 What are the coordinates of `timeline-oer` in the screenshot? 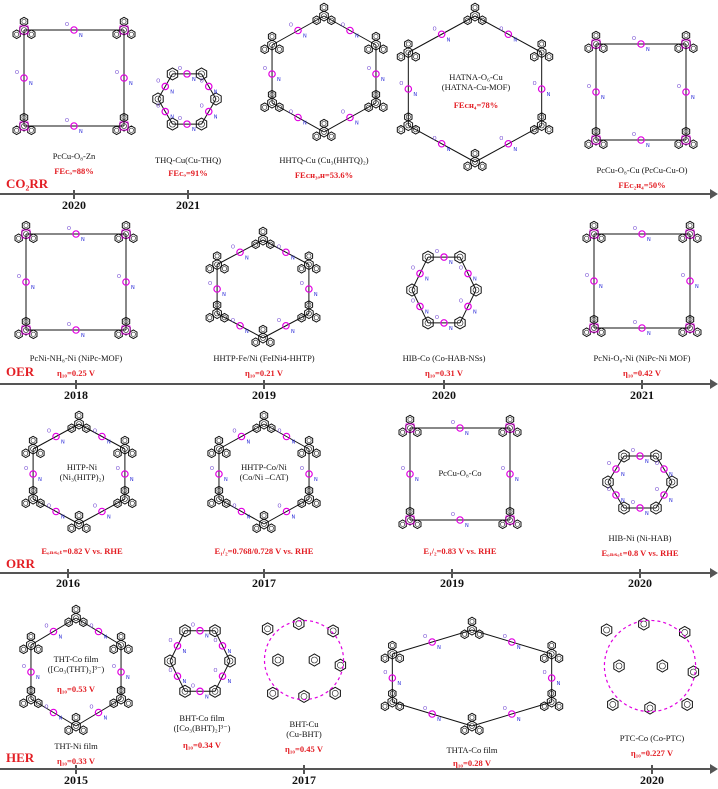 It's located at (359, 384).